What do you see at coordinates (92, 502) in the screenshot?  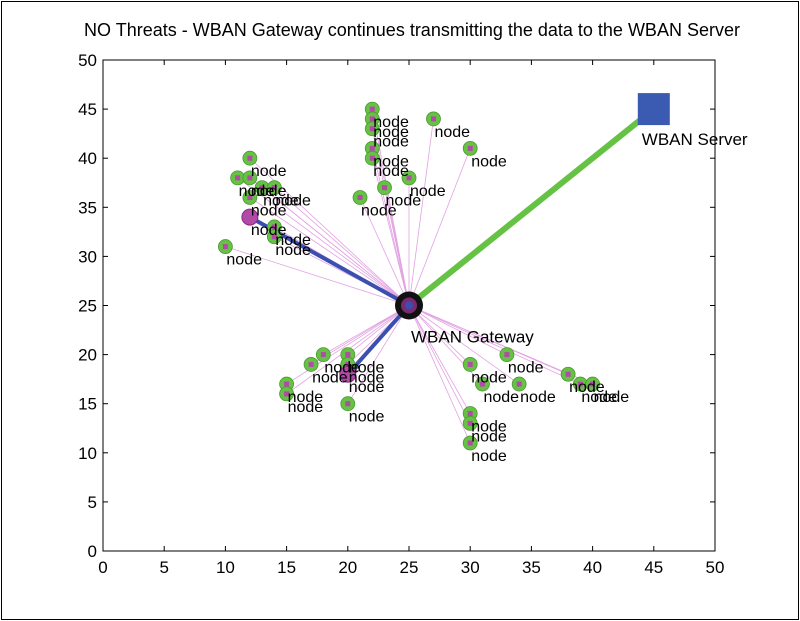 I see `y-tick-label: 5` at bounding box center [92, 502].